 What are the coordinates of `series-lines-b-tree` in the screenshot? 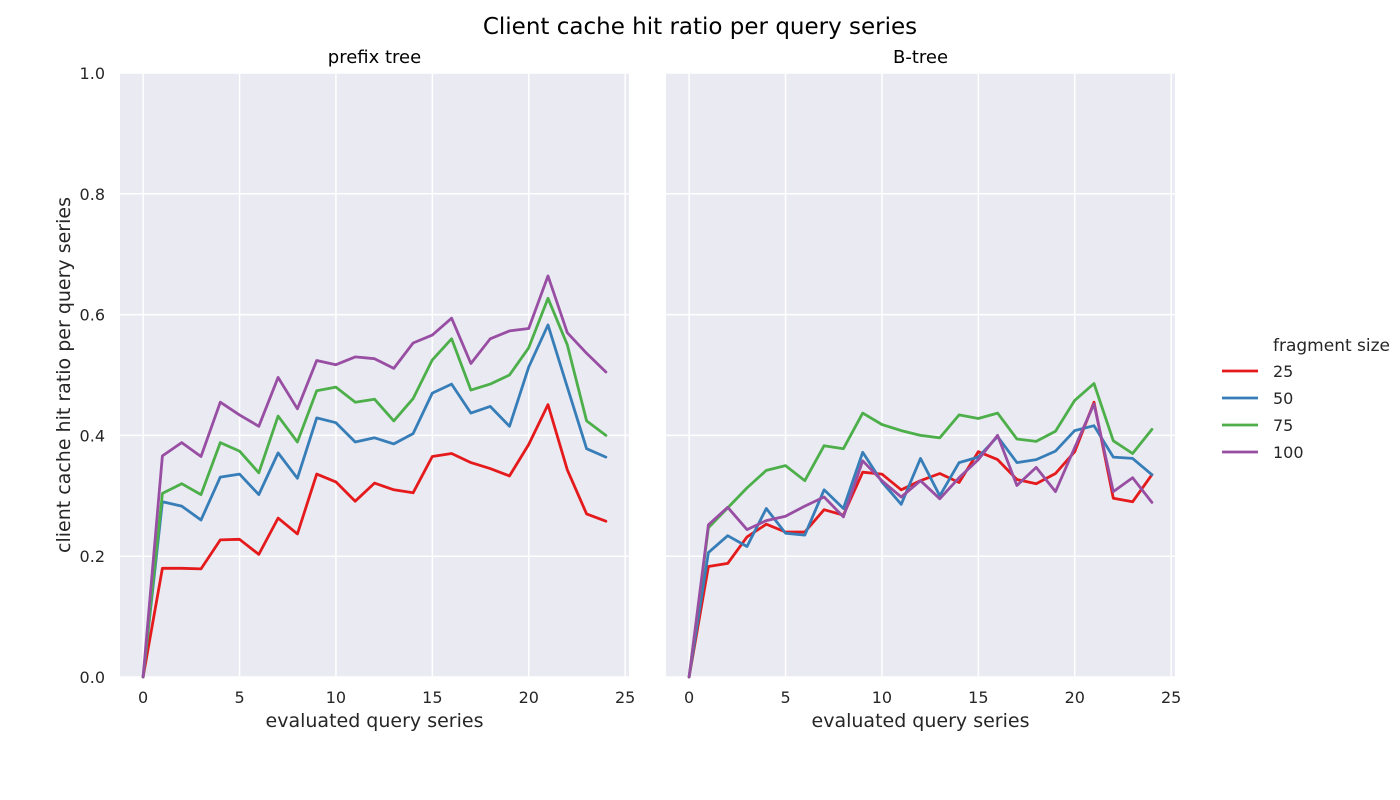 It's located at (920, 530).